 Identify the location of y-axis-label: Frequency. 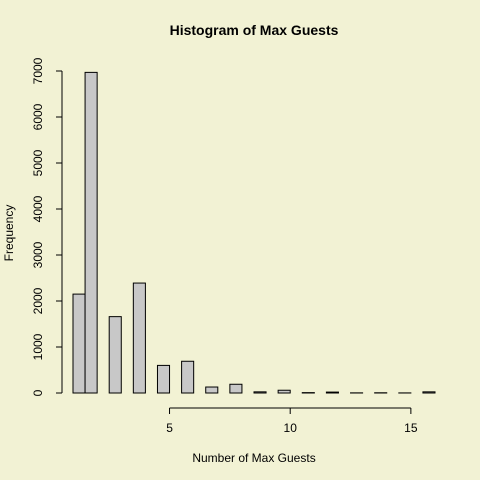
(9, 233).